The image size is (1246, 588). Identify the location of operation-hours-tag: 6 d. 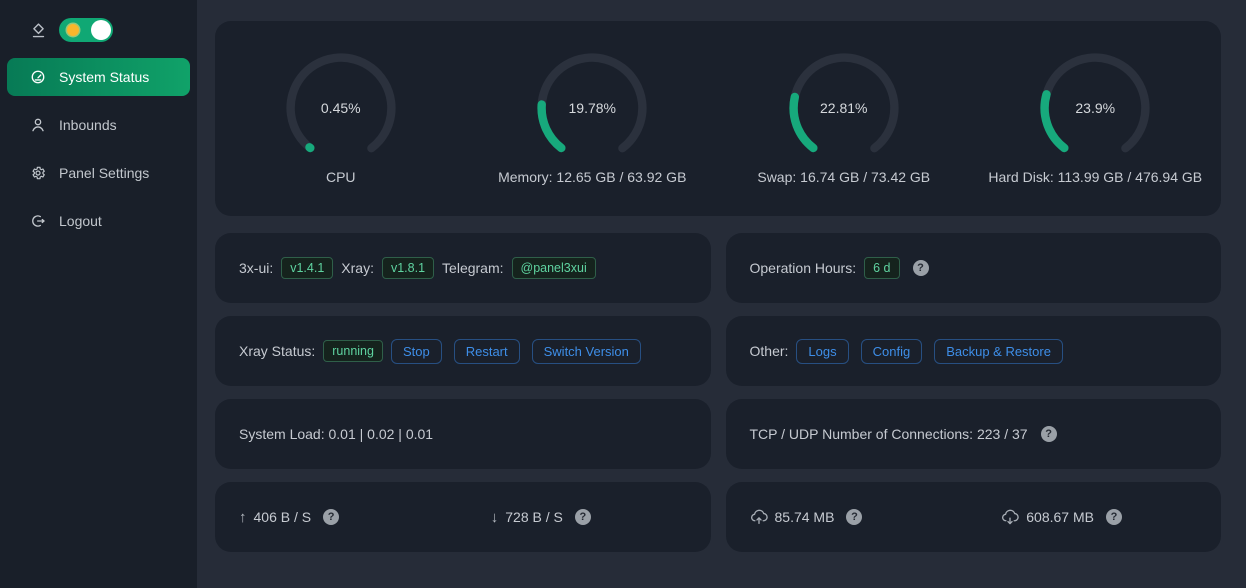
(882, 268).